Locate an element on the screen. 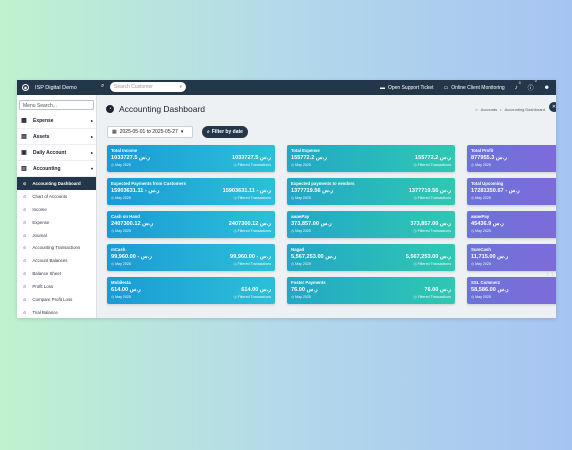 The image size is (572, 450). info-button: ⓘ 0 is located at coordinates (532, 86).